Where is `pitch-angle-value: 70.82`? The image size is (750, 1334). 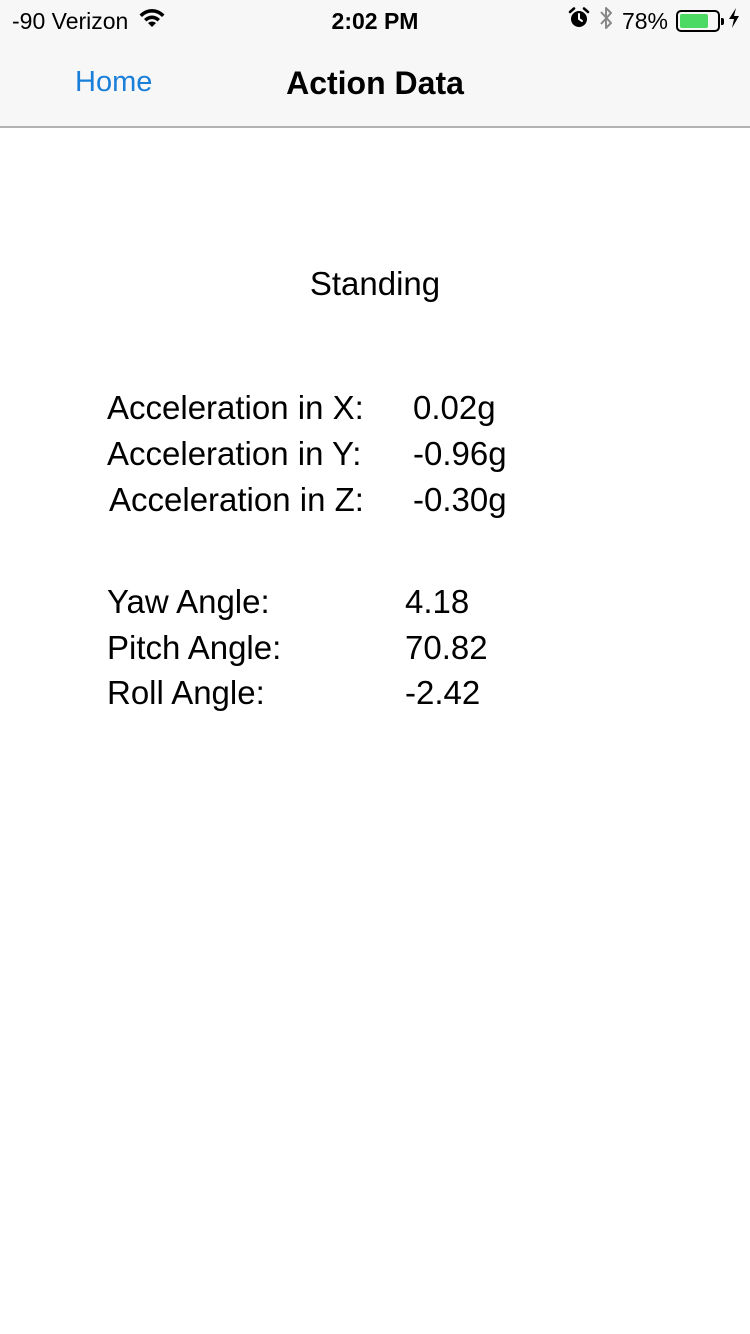 pitch-angle-value: 70.82 is located at coordinates (446, 647).